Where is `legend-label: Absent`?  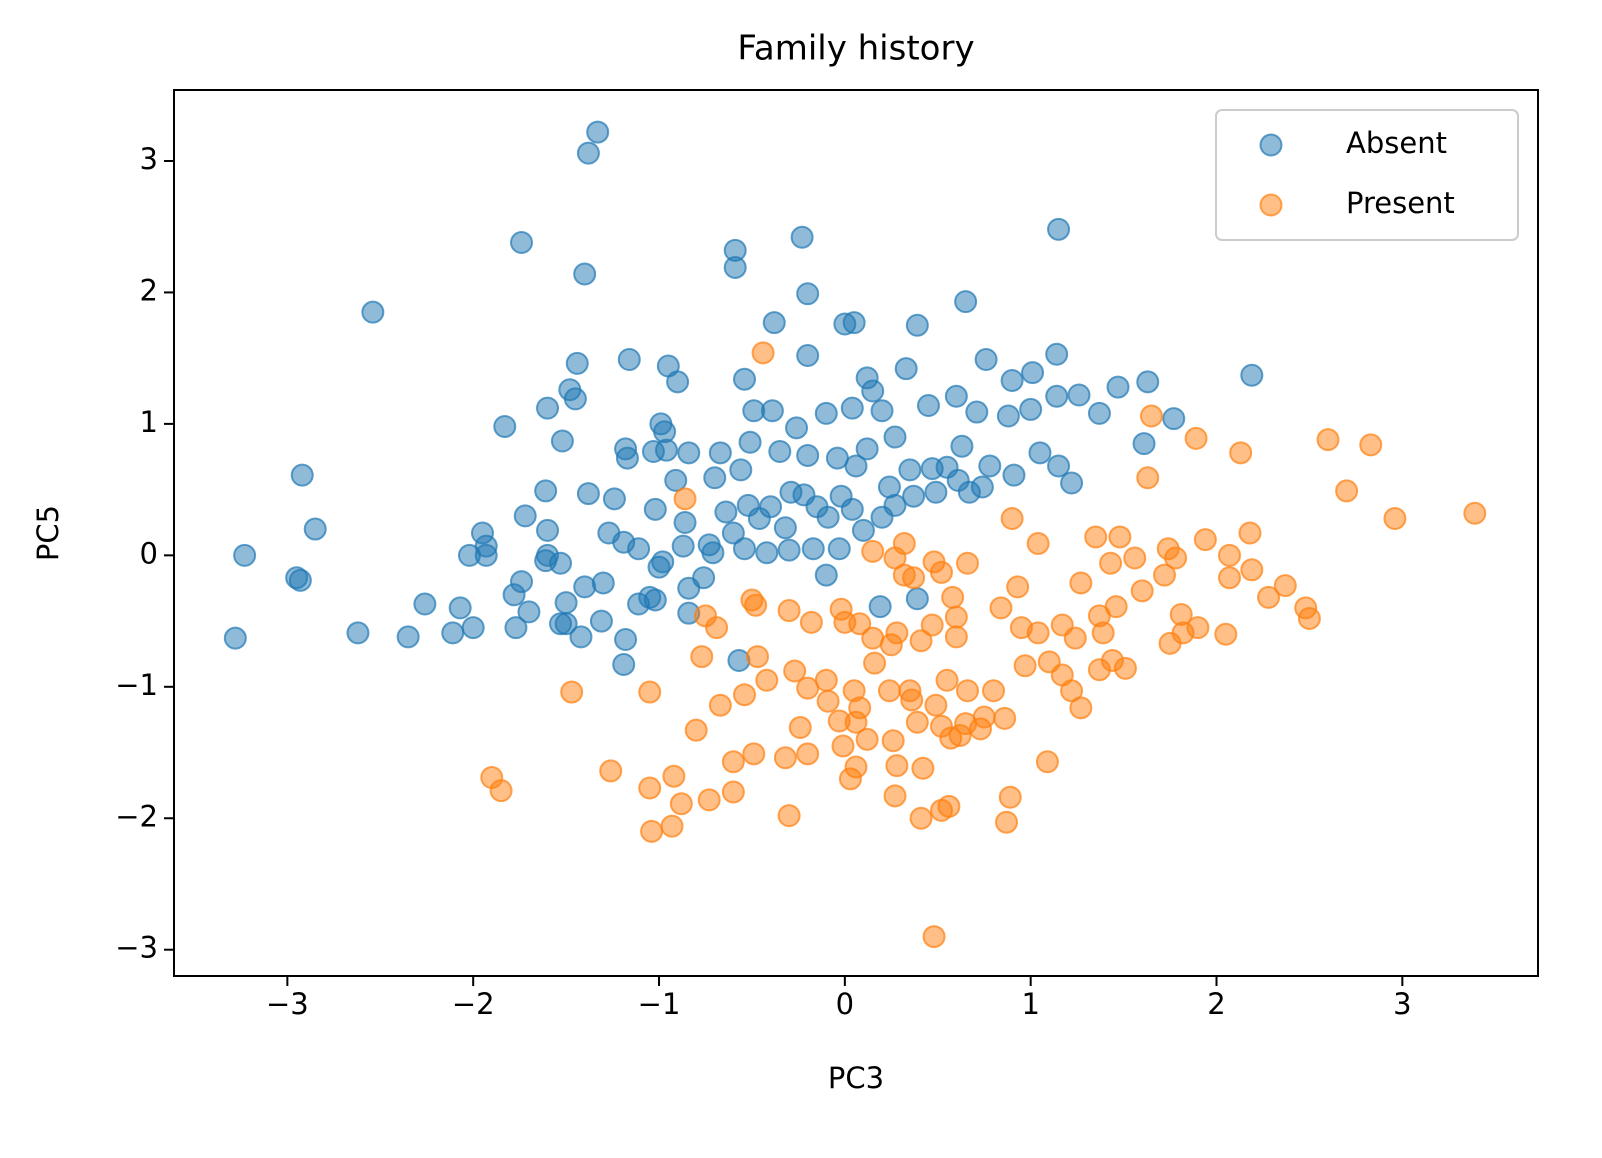
legend-label: Absent is located at coordinates (1396, 143).